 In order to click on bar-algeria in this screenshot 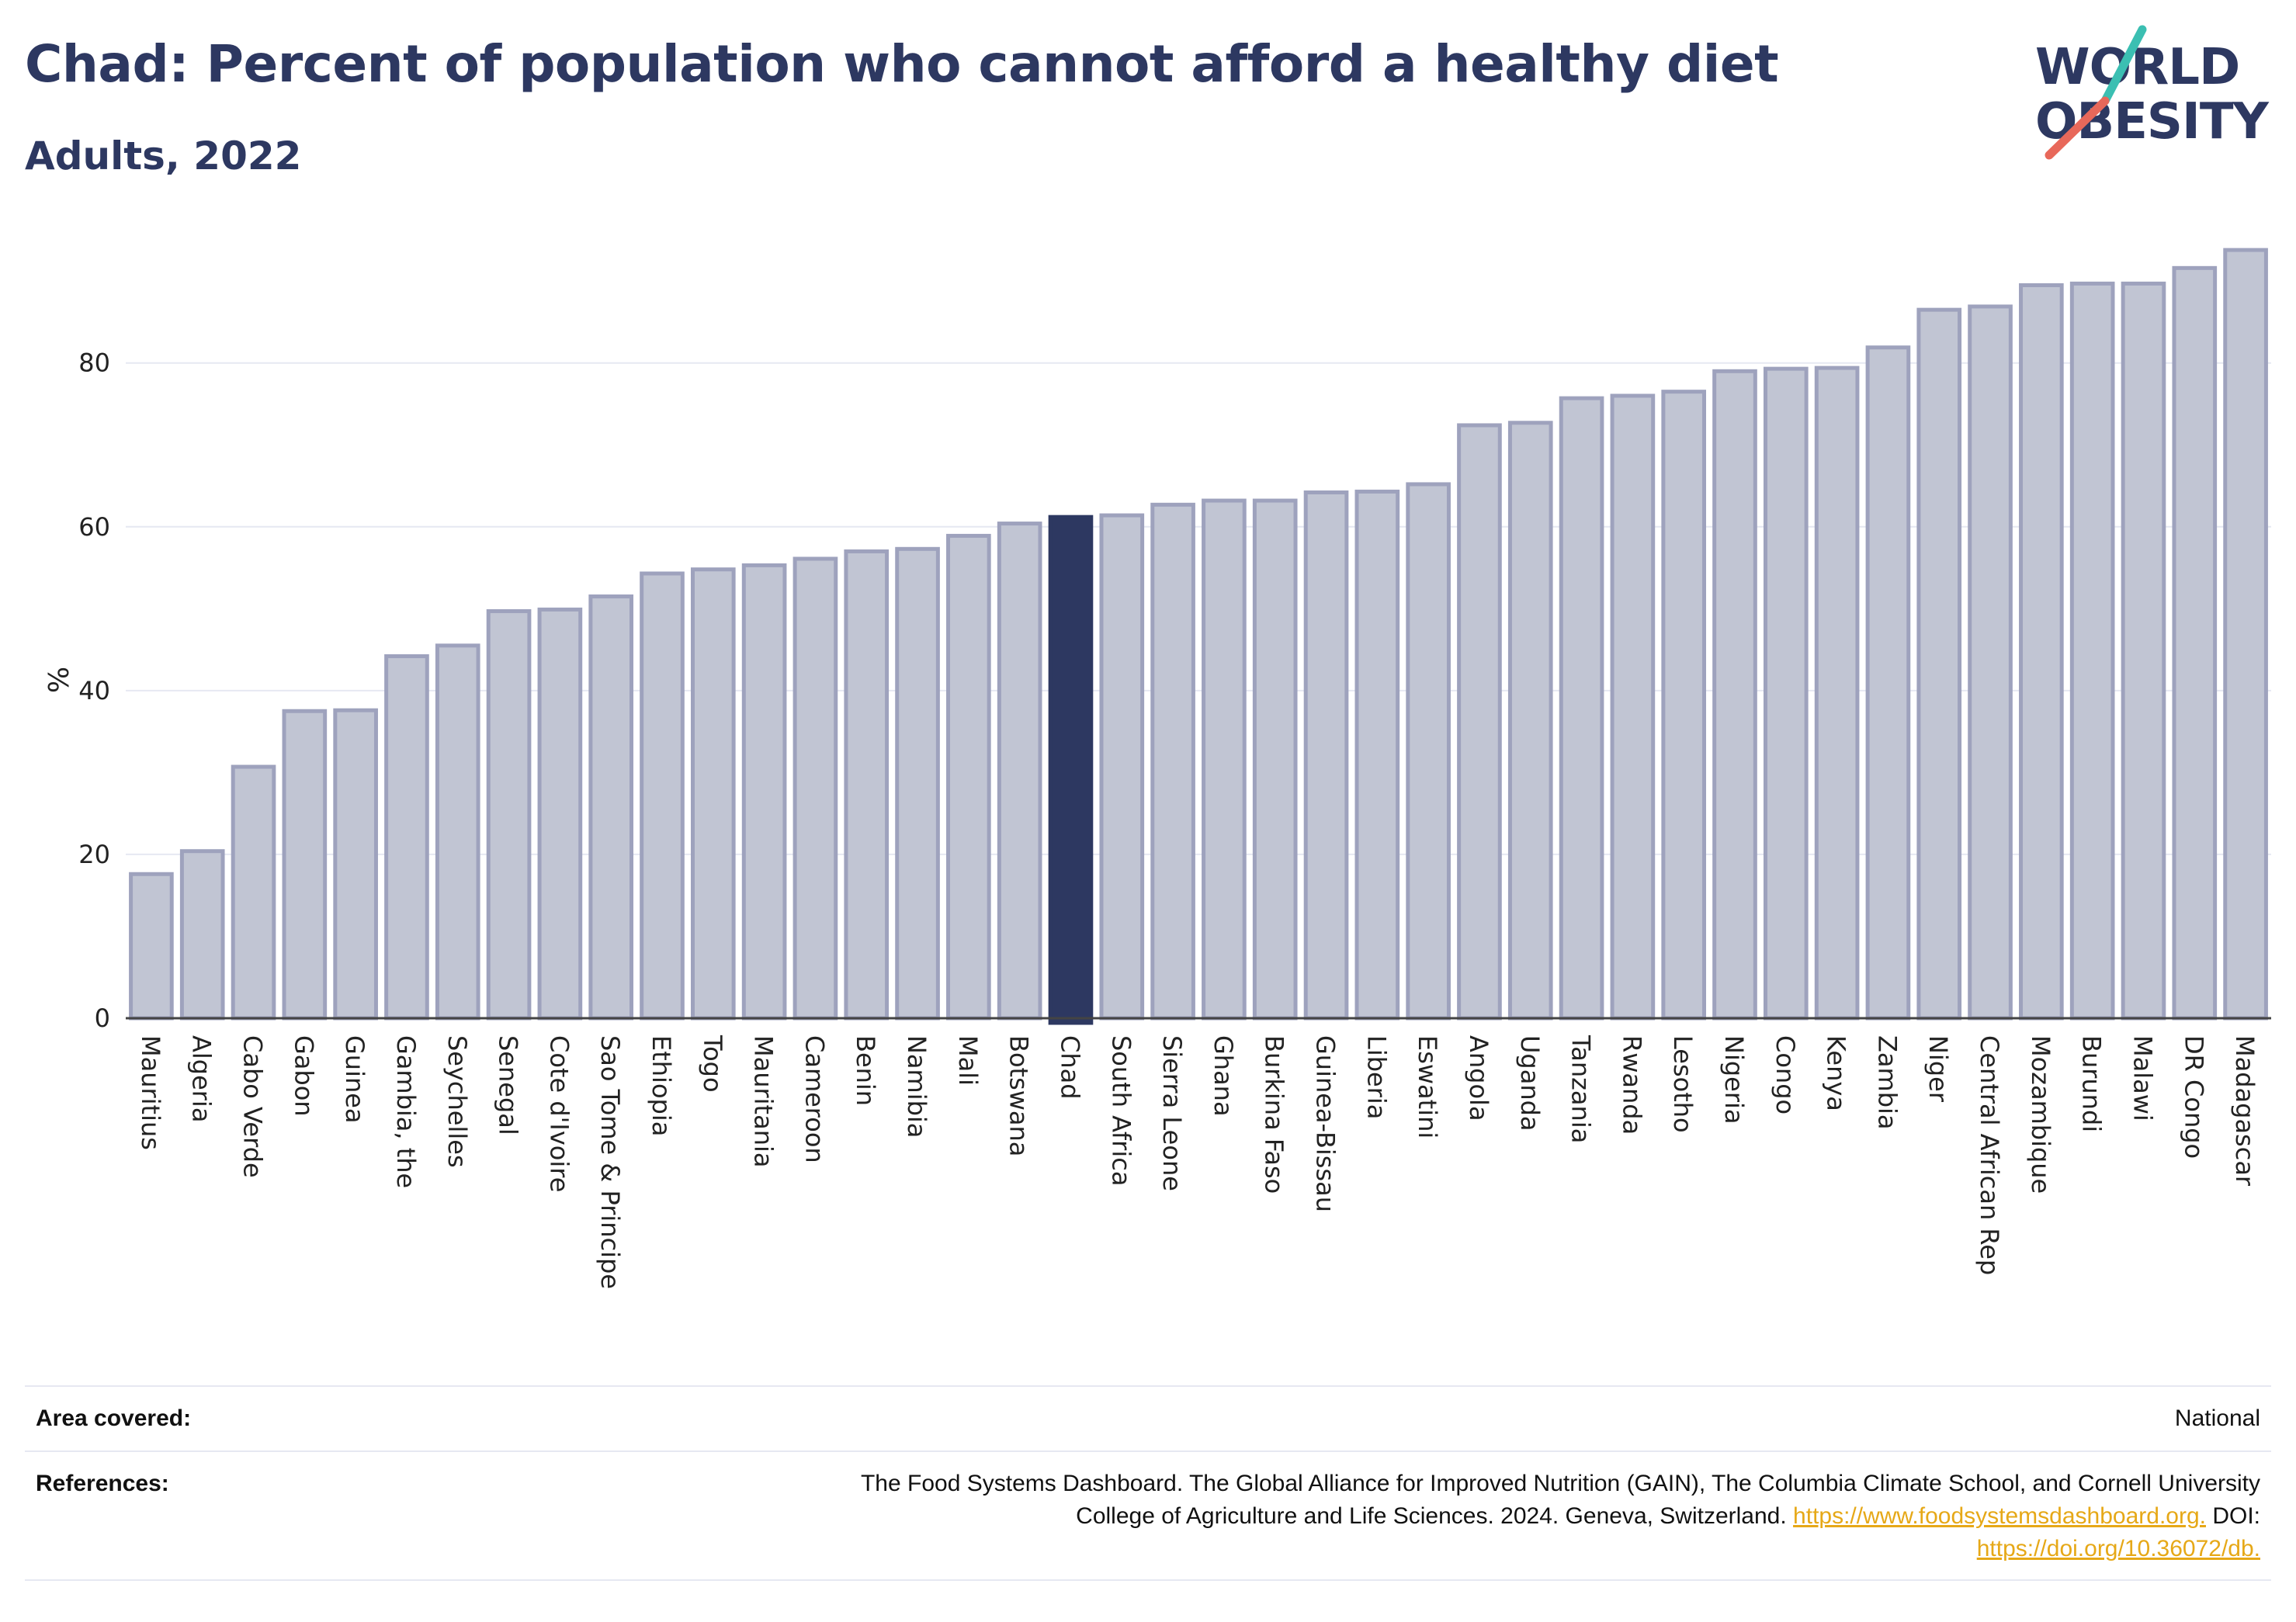, I will do `click(202, 935)`.